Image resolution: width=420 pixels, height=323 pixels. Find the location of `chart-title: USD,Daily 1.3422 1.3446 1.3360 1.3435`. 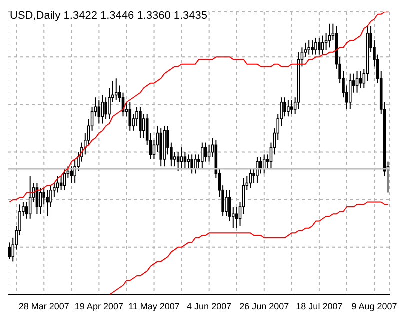

chart-title: USD,Daily 1.3422 1.3446 1.3360 1.3435 is located at coordinates (109, 16).